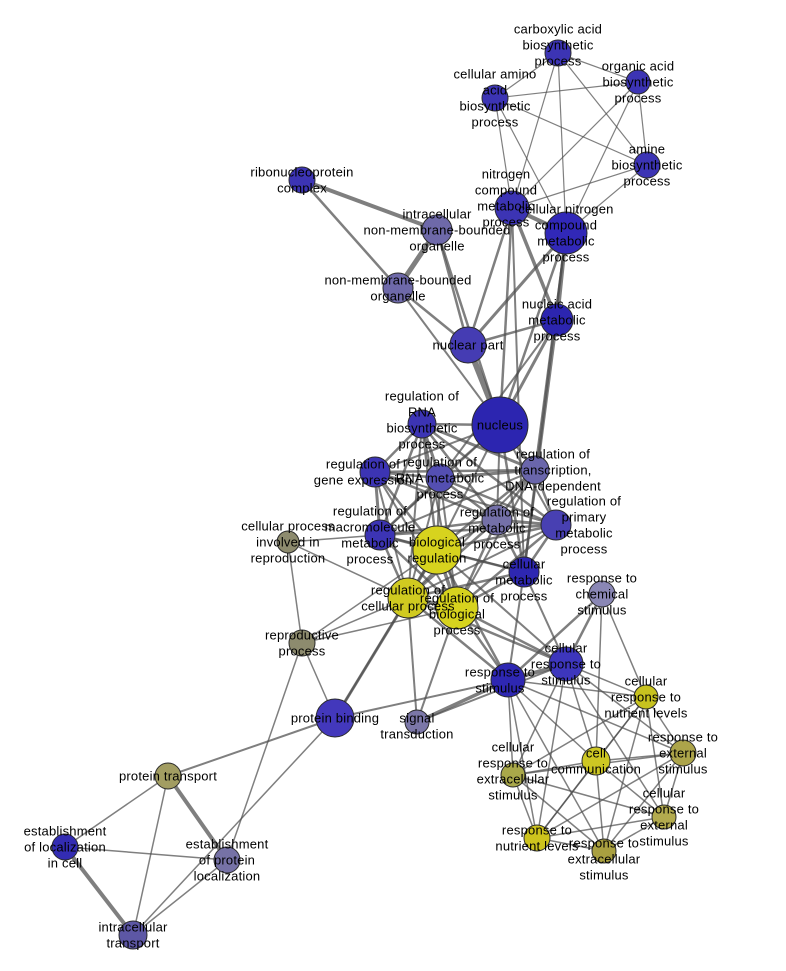  Describe the element at coordinates (398, 288) in the screenshot. I see `node-nmb-organelle` at that location.